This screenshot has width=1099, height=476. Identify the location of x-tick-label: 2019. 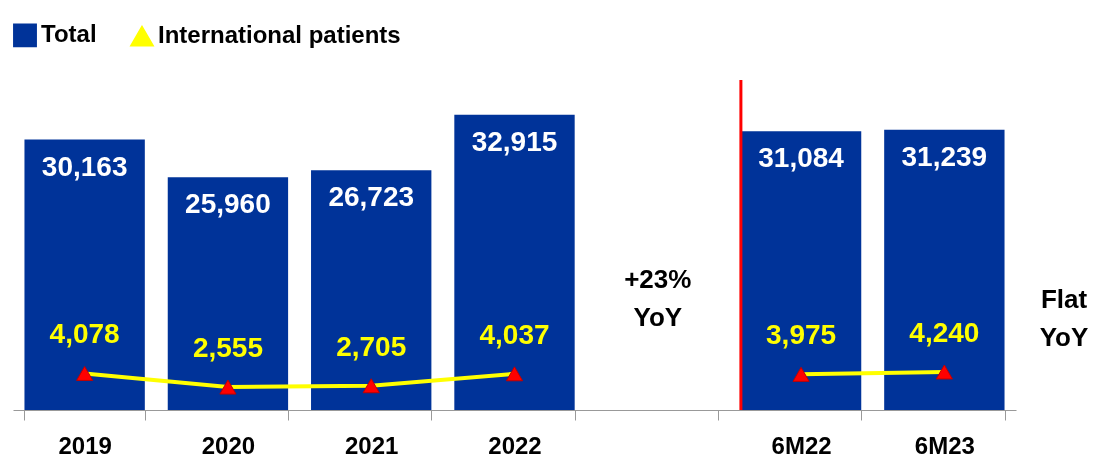
(85, 445).